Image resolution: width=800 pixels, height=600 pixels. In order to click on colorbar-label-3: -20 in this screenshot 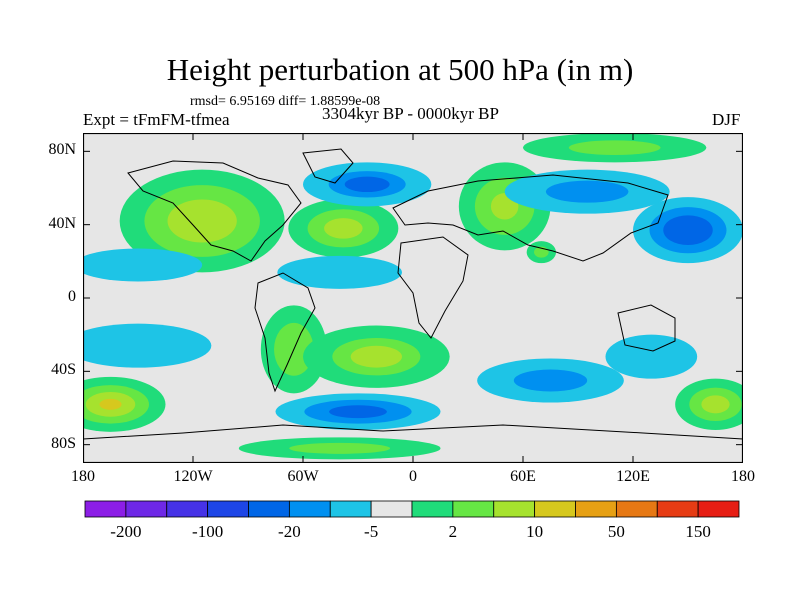, I will do `click(289, 531)`.